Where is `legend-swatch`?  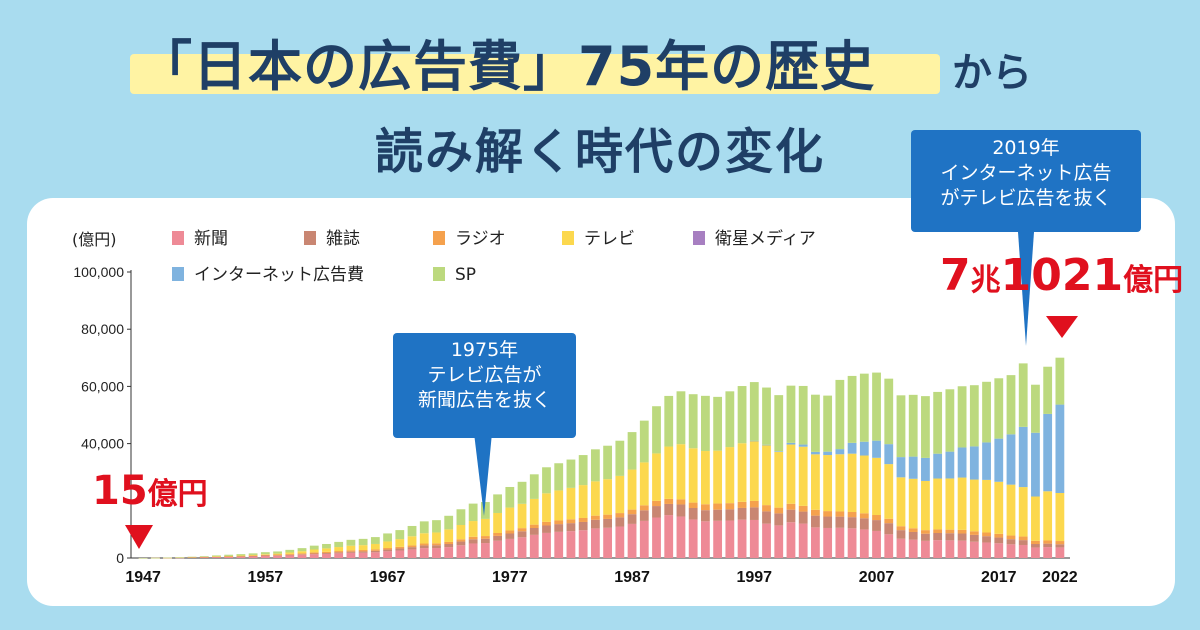
legend-swatch is located at coordinates (699, 238).